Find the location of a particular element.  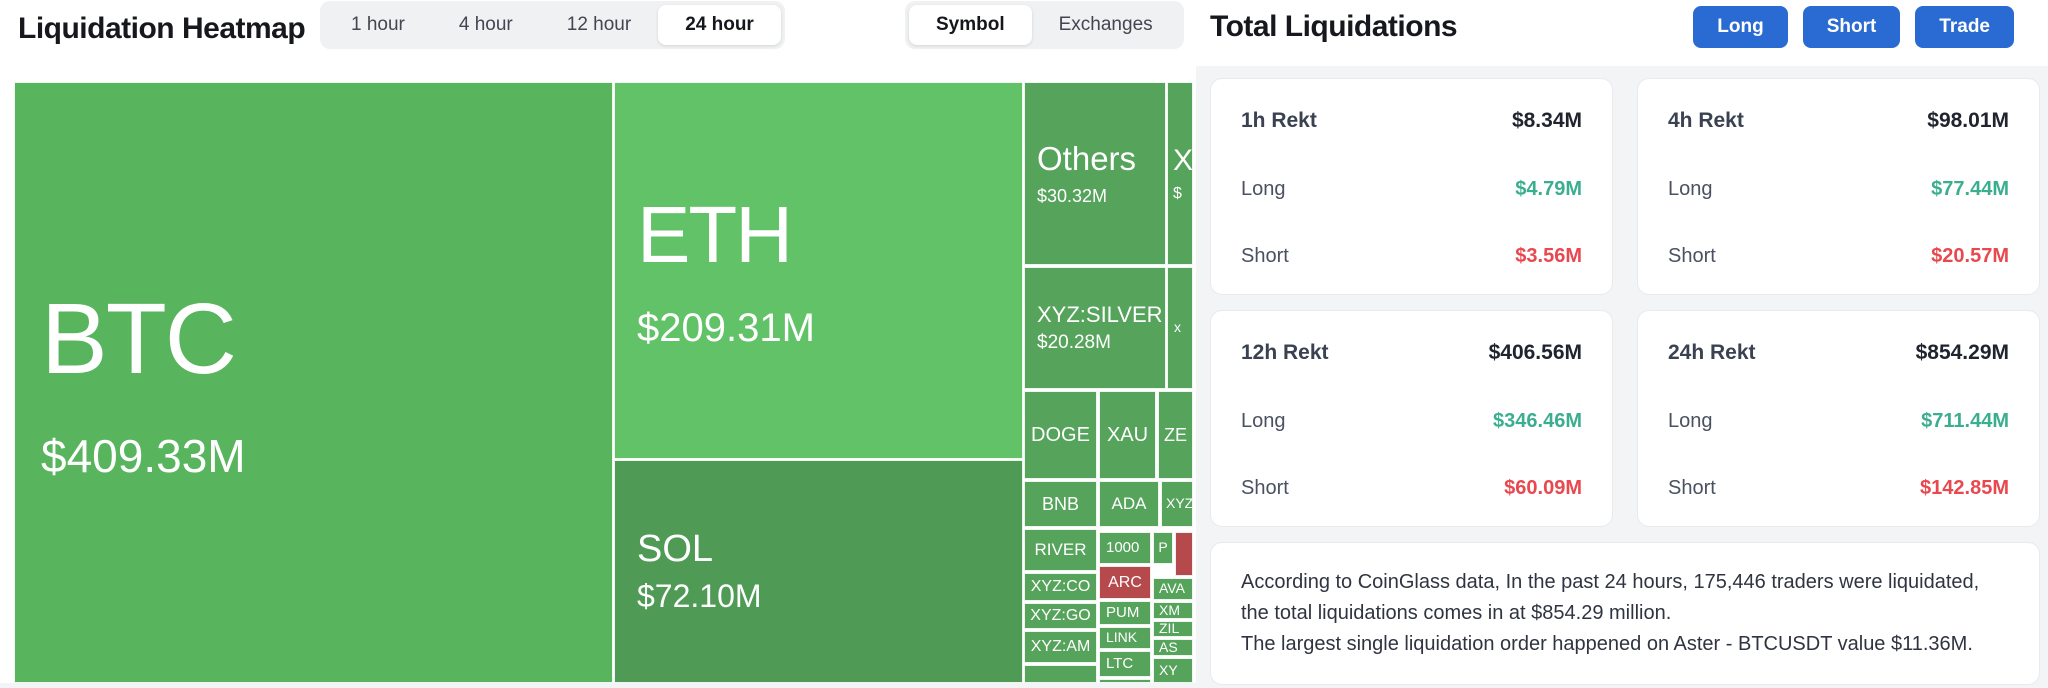

short-row: Short $20.57M is located at coordinates (1838, 256).